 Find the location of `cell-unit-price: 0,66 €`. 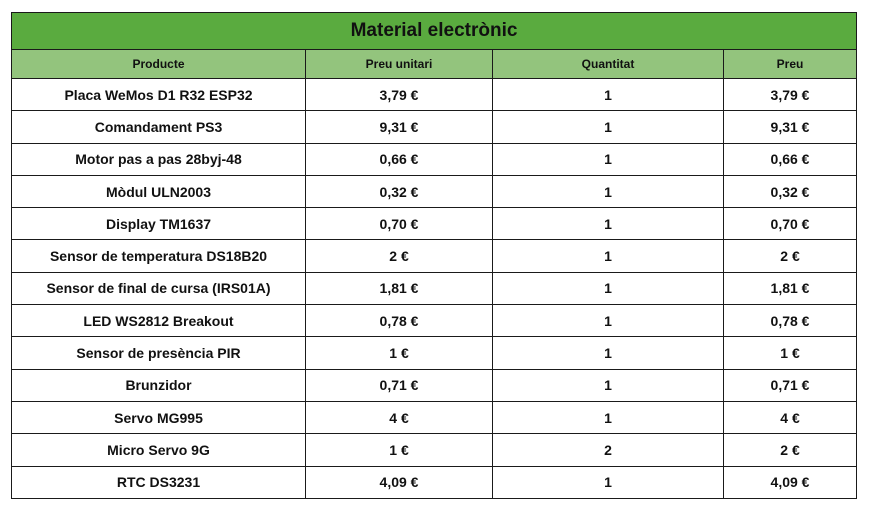

cell-unit-price: 0,66 € is located at coordinates (399, 159).